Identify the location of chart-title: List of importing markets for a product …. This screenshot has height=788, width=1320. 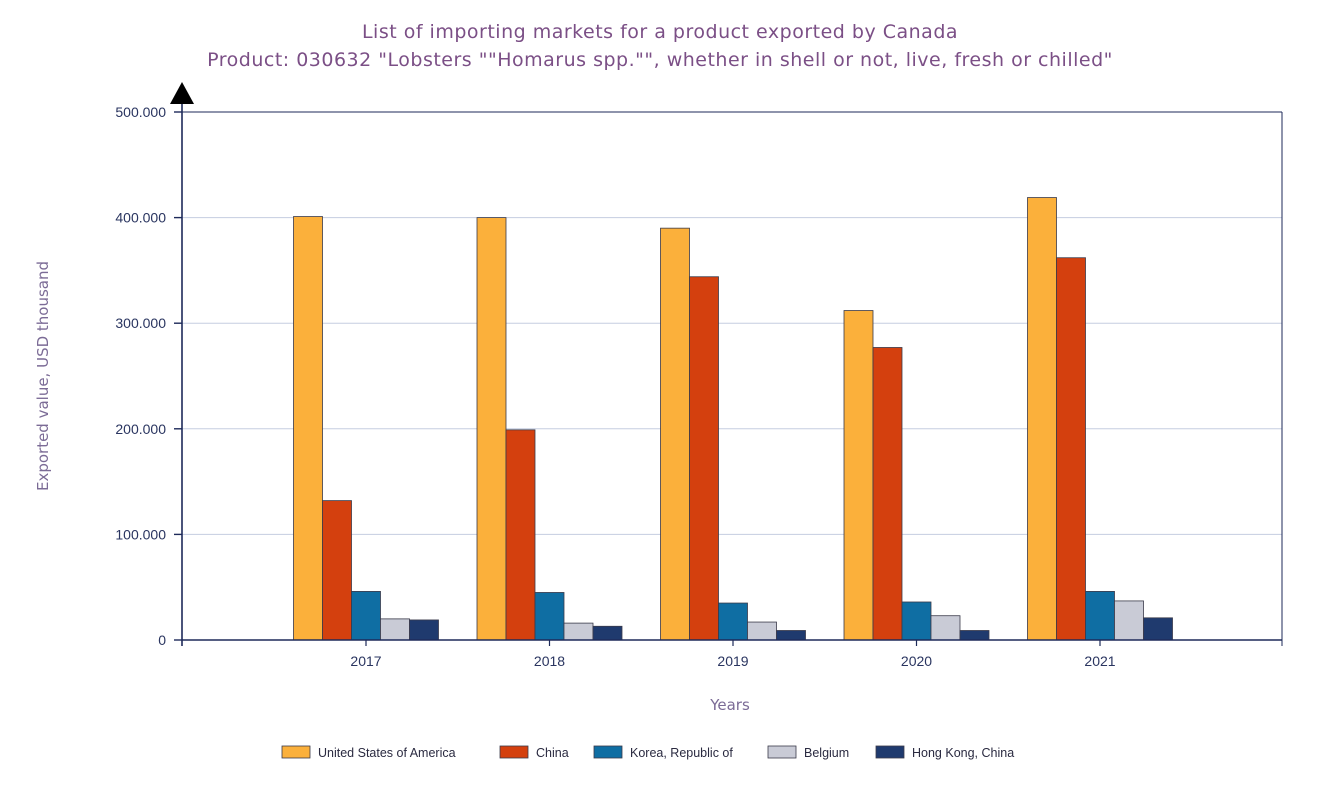
(660, 32).